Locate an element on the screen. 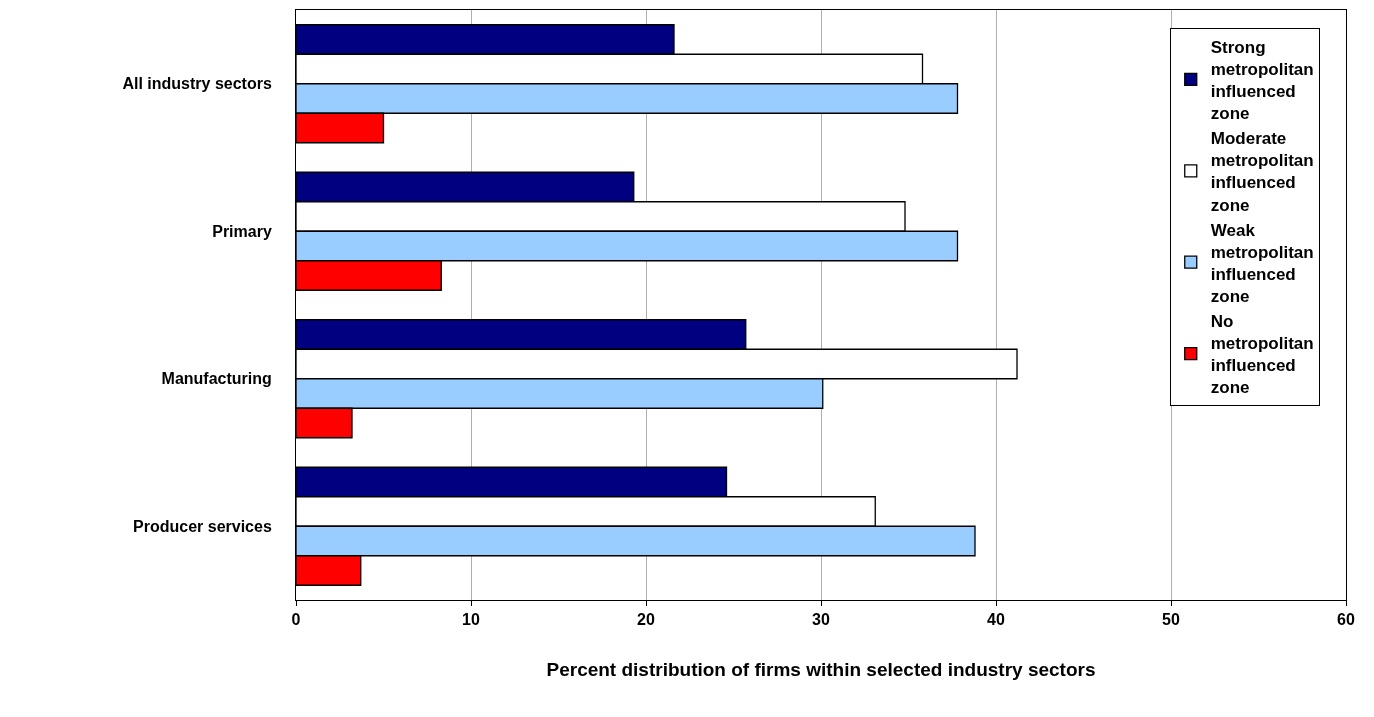  legend-label: No metropolitan influenced zone is located at coordinates (1262, 355).